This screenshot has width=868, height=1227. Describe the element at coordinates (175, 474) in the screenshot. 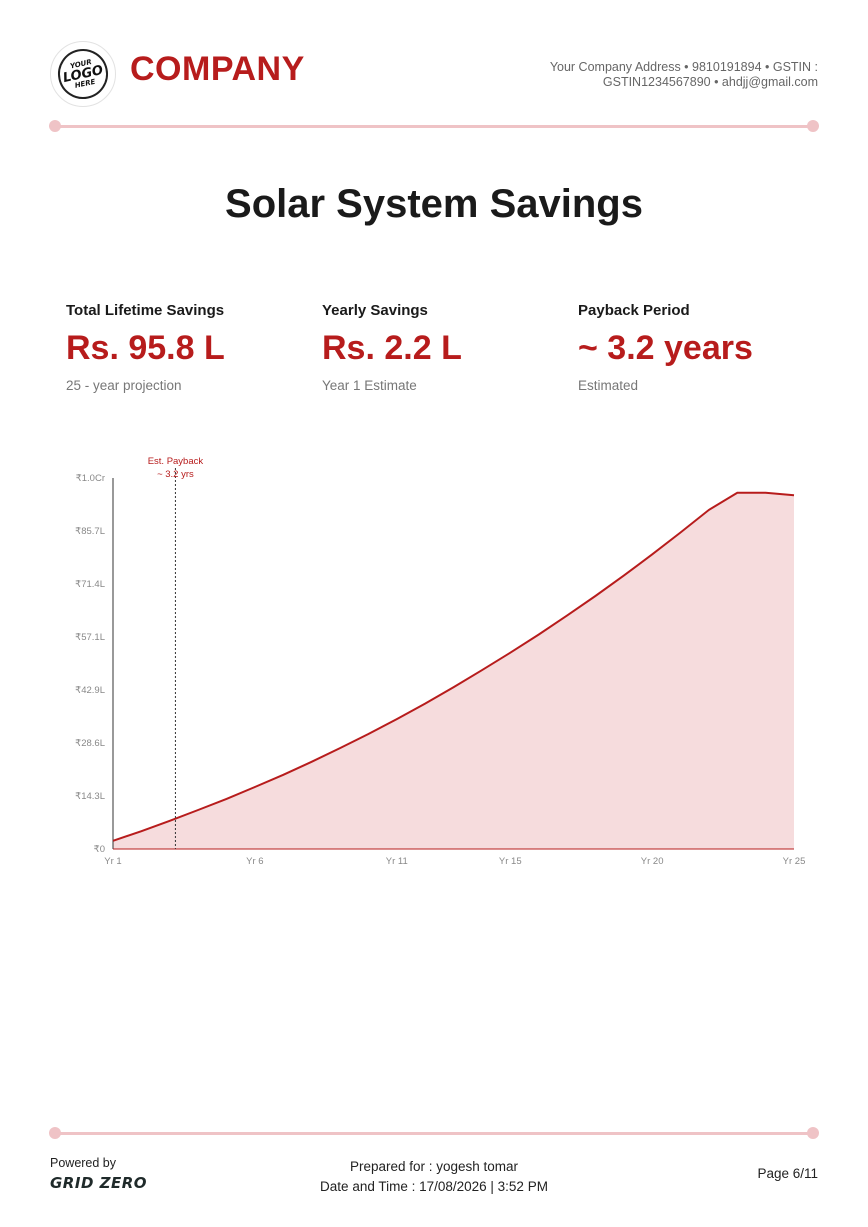

I see `payback-annotation-line2: ~ 3.2 yrs` at that location.